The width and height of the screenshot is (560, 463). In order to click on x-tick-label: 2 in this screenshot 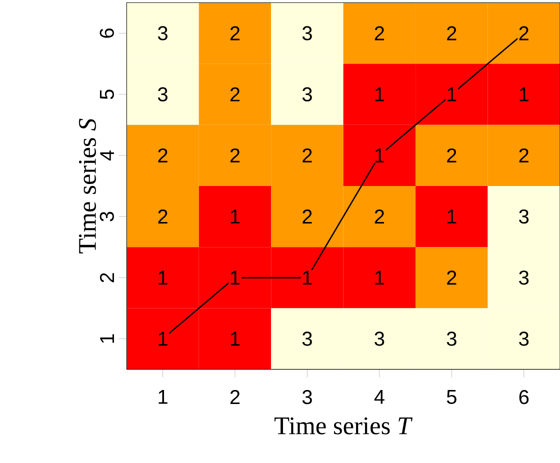, I will do `click(235, 397)`.